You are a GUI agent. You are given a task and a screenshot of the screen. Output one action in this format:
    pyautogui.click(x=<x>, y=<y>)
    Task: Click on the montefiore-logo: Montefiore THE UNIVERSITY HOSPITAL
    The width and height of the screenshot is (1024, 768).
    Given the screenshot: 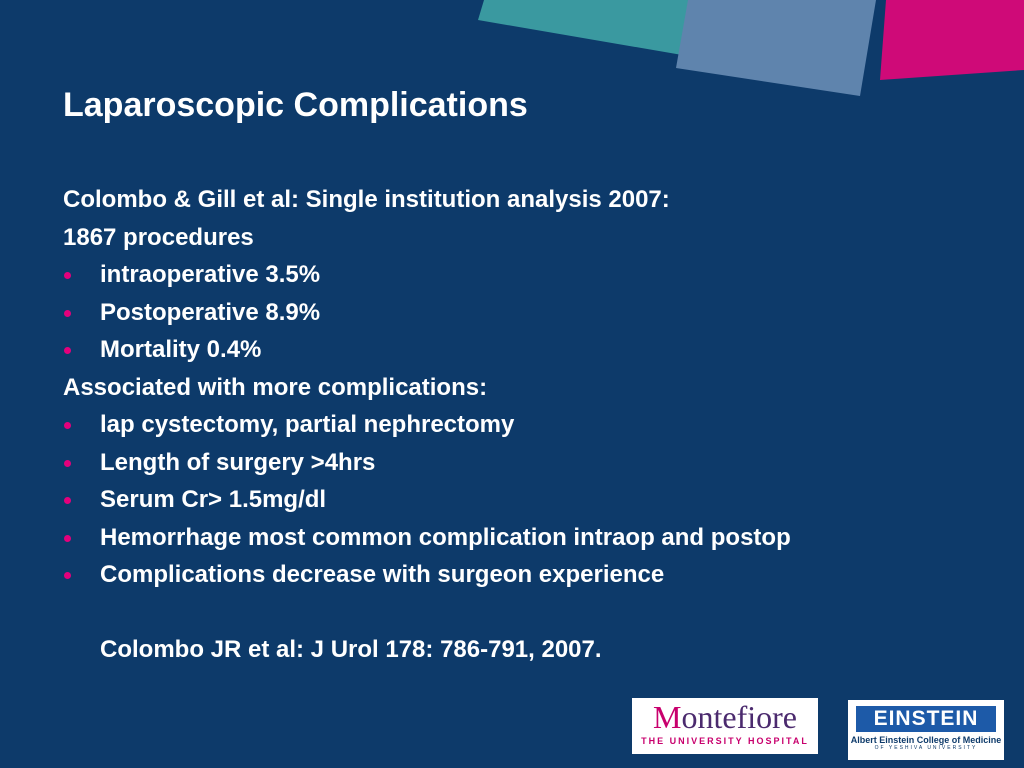 What is the action you would take?
    pyautogui.click(x=725, y=726)
    